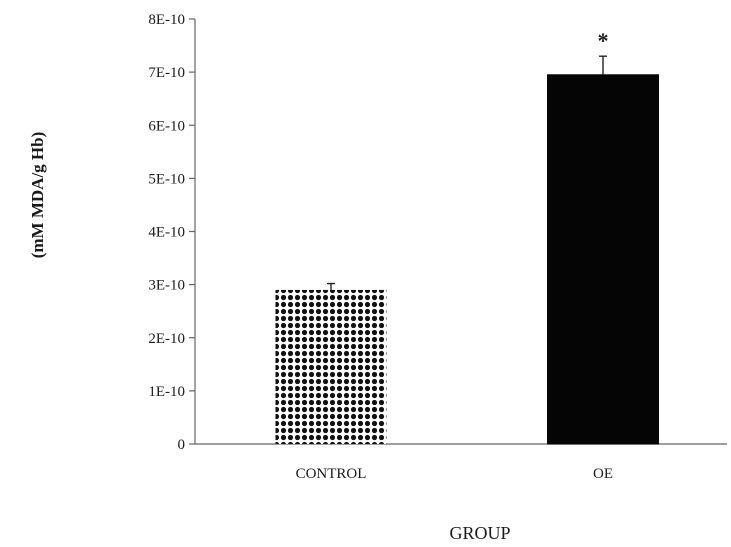  What do you see at coordinates (603, 259) in the screenshot?
I see `bar-oe` at bounding box center [603, 259].